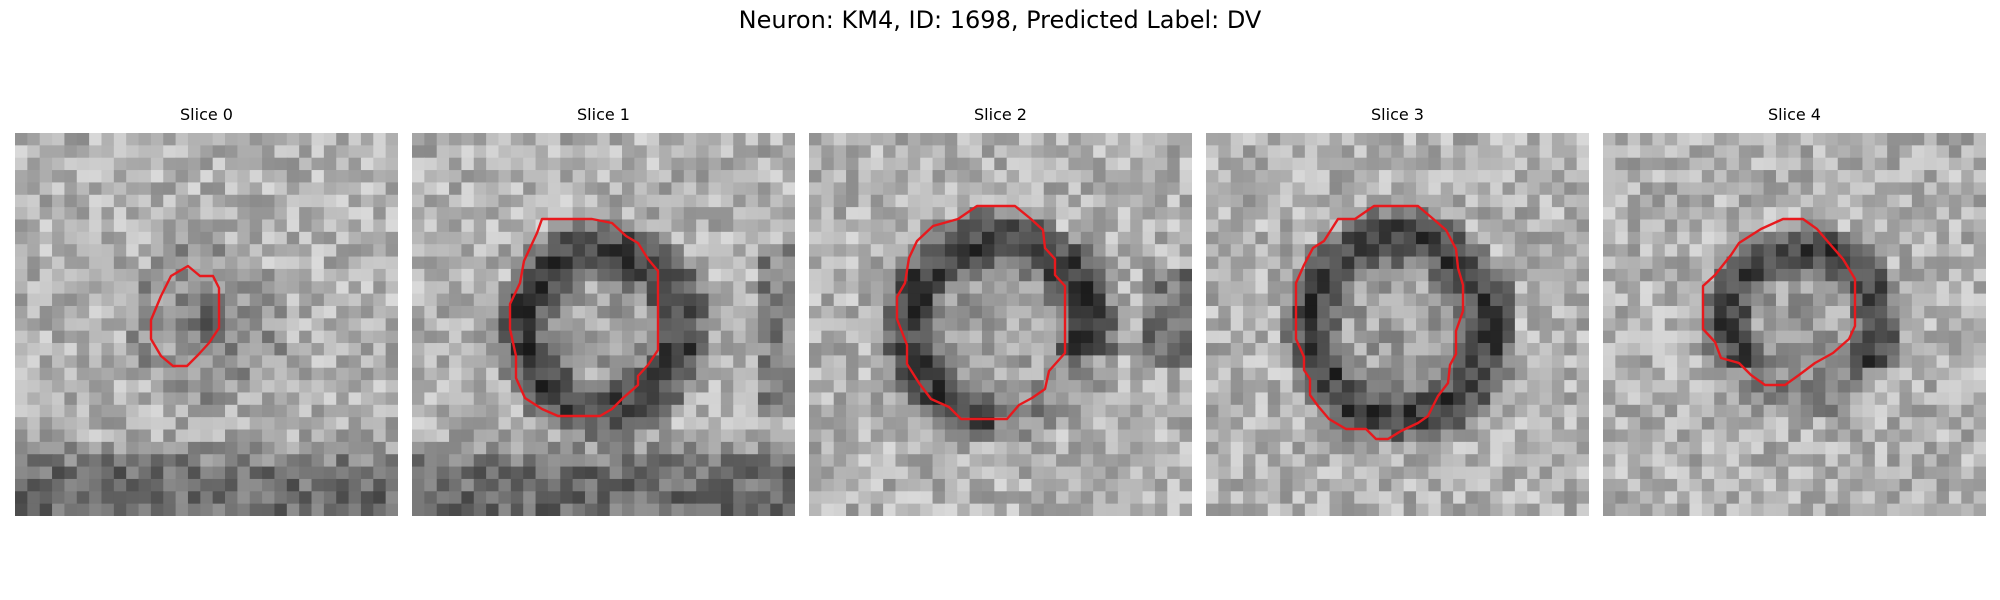 This screenshot has width=2000, height=600. I want to click on slice-panel-3: Slice 3, so click(1397, 315).